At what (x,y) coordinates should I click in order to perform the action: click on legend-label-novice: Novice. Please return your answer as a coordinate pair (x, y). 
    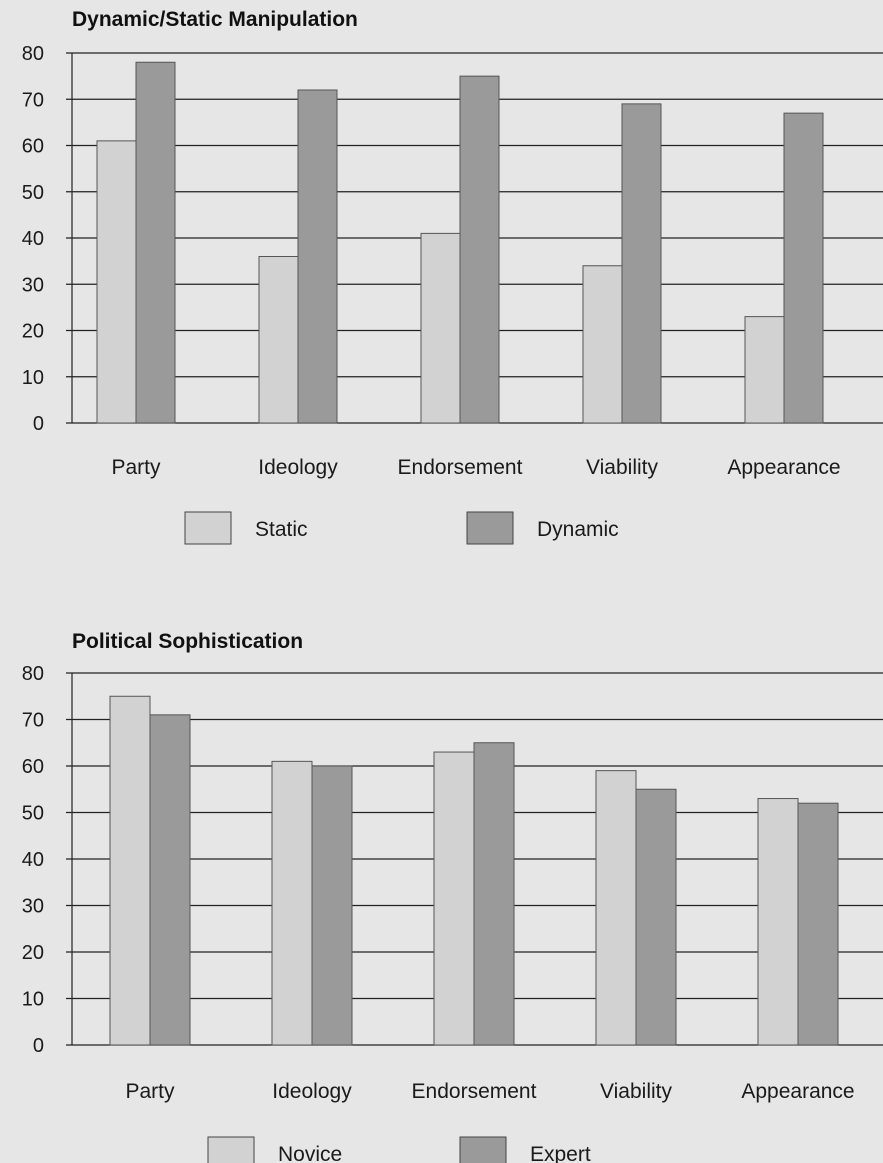
    Looking at the image, I should click on (310, 1153).